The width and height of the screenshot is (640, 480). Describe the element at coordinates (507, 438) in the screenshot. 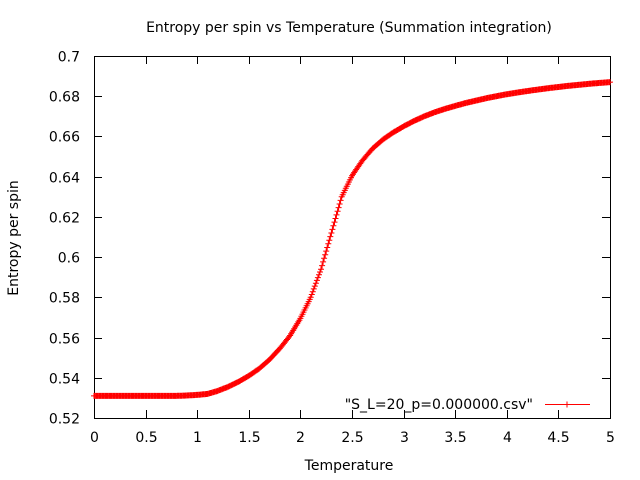

I see `x-tick-label: 4` at that location.